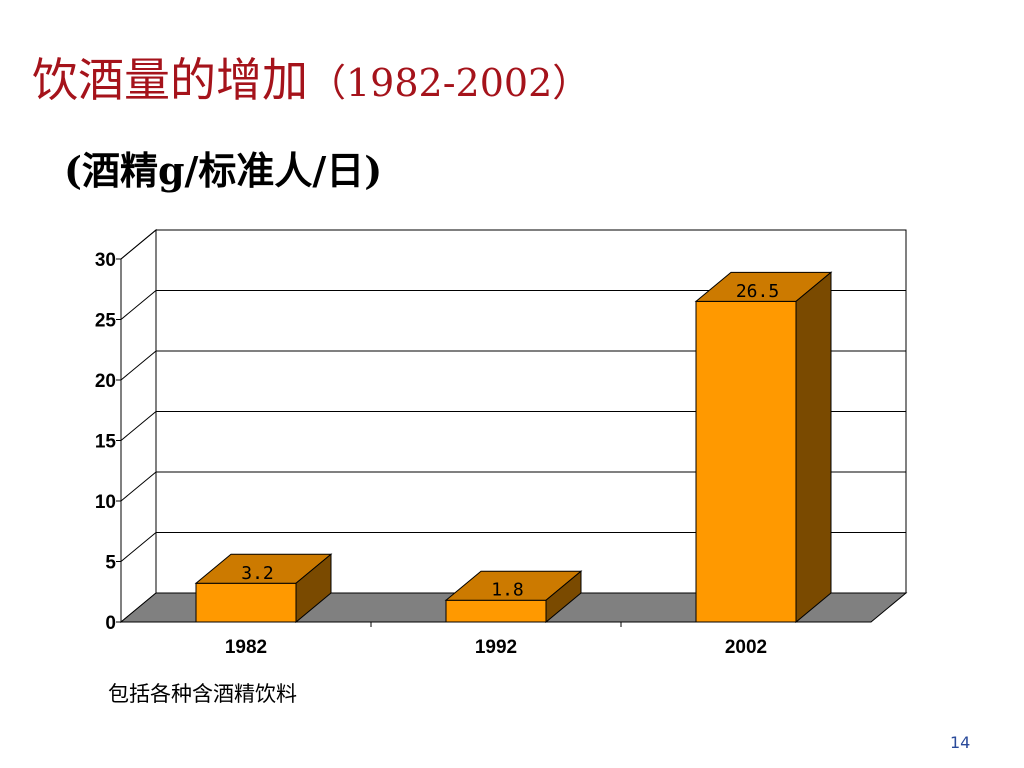  Describe the element at coordinates (257, 573) in the screenshot. I see `data-label: 3.2` at that location.